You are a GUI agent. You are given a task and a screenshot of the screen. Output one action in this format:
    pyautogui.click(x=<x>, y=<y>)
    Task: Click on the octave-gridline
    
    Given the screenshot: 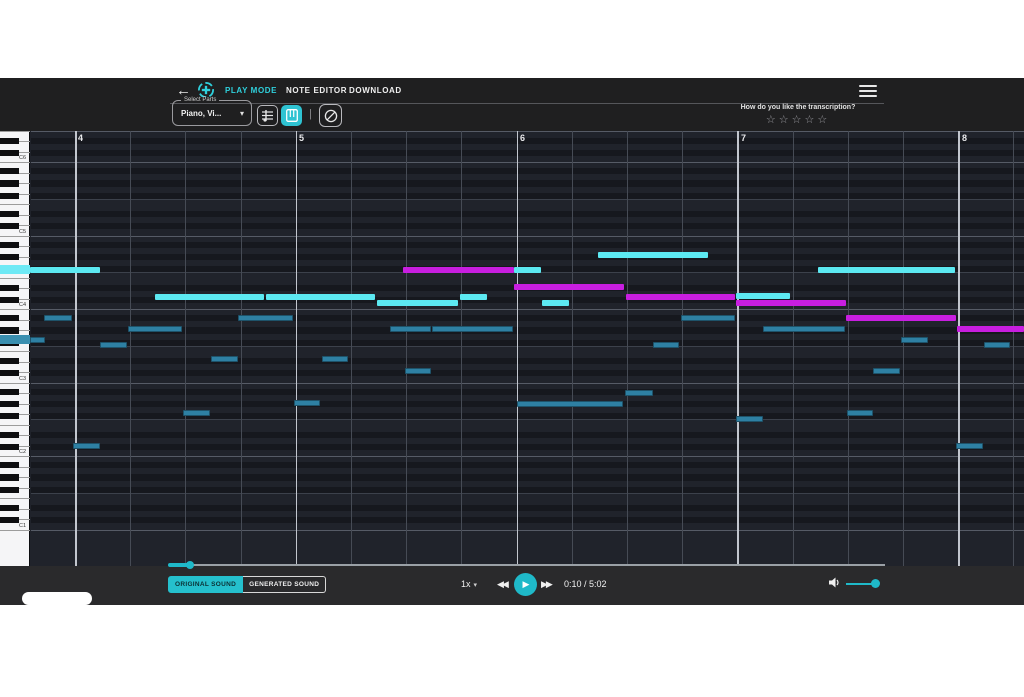 What is the action you would take?
    pyautogui.click(x=527, y=456)
    